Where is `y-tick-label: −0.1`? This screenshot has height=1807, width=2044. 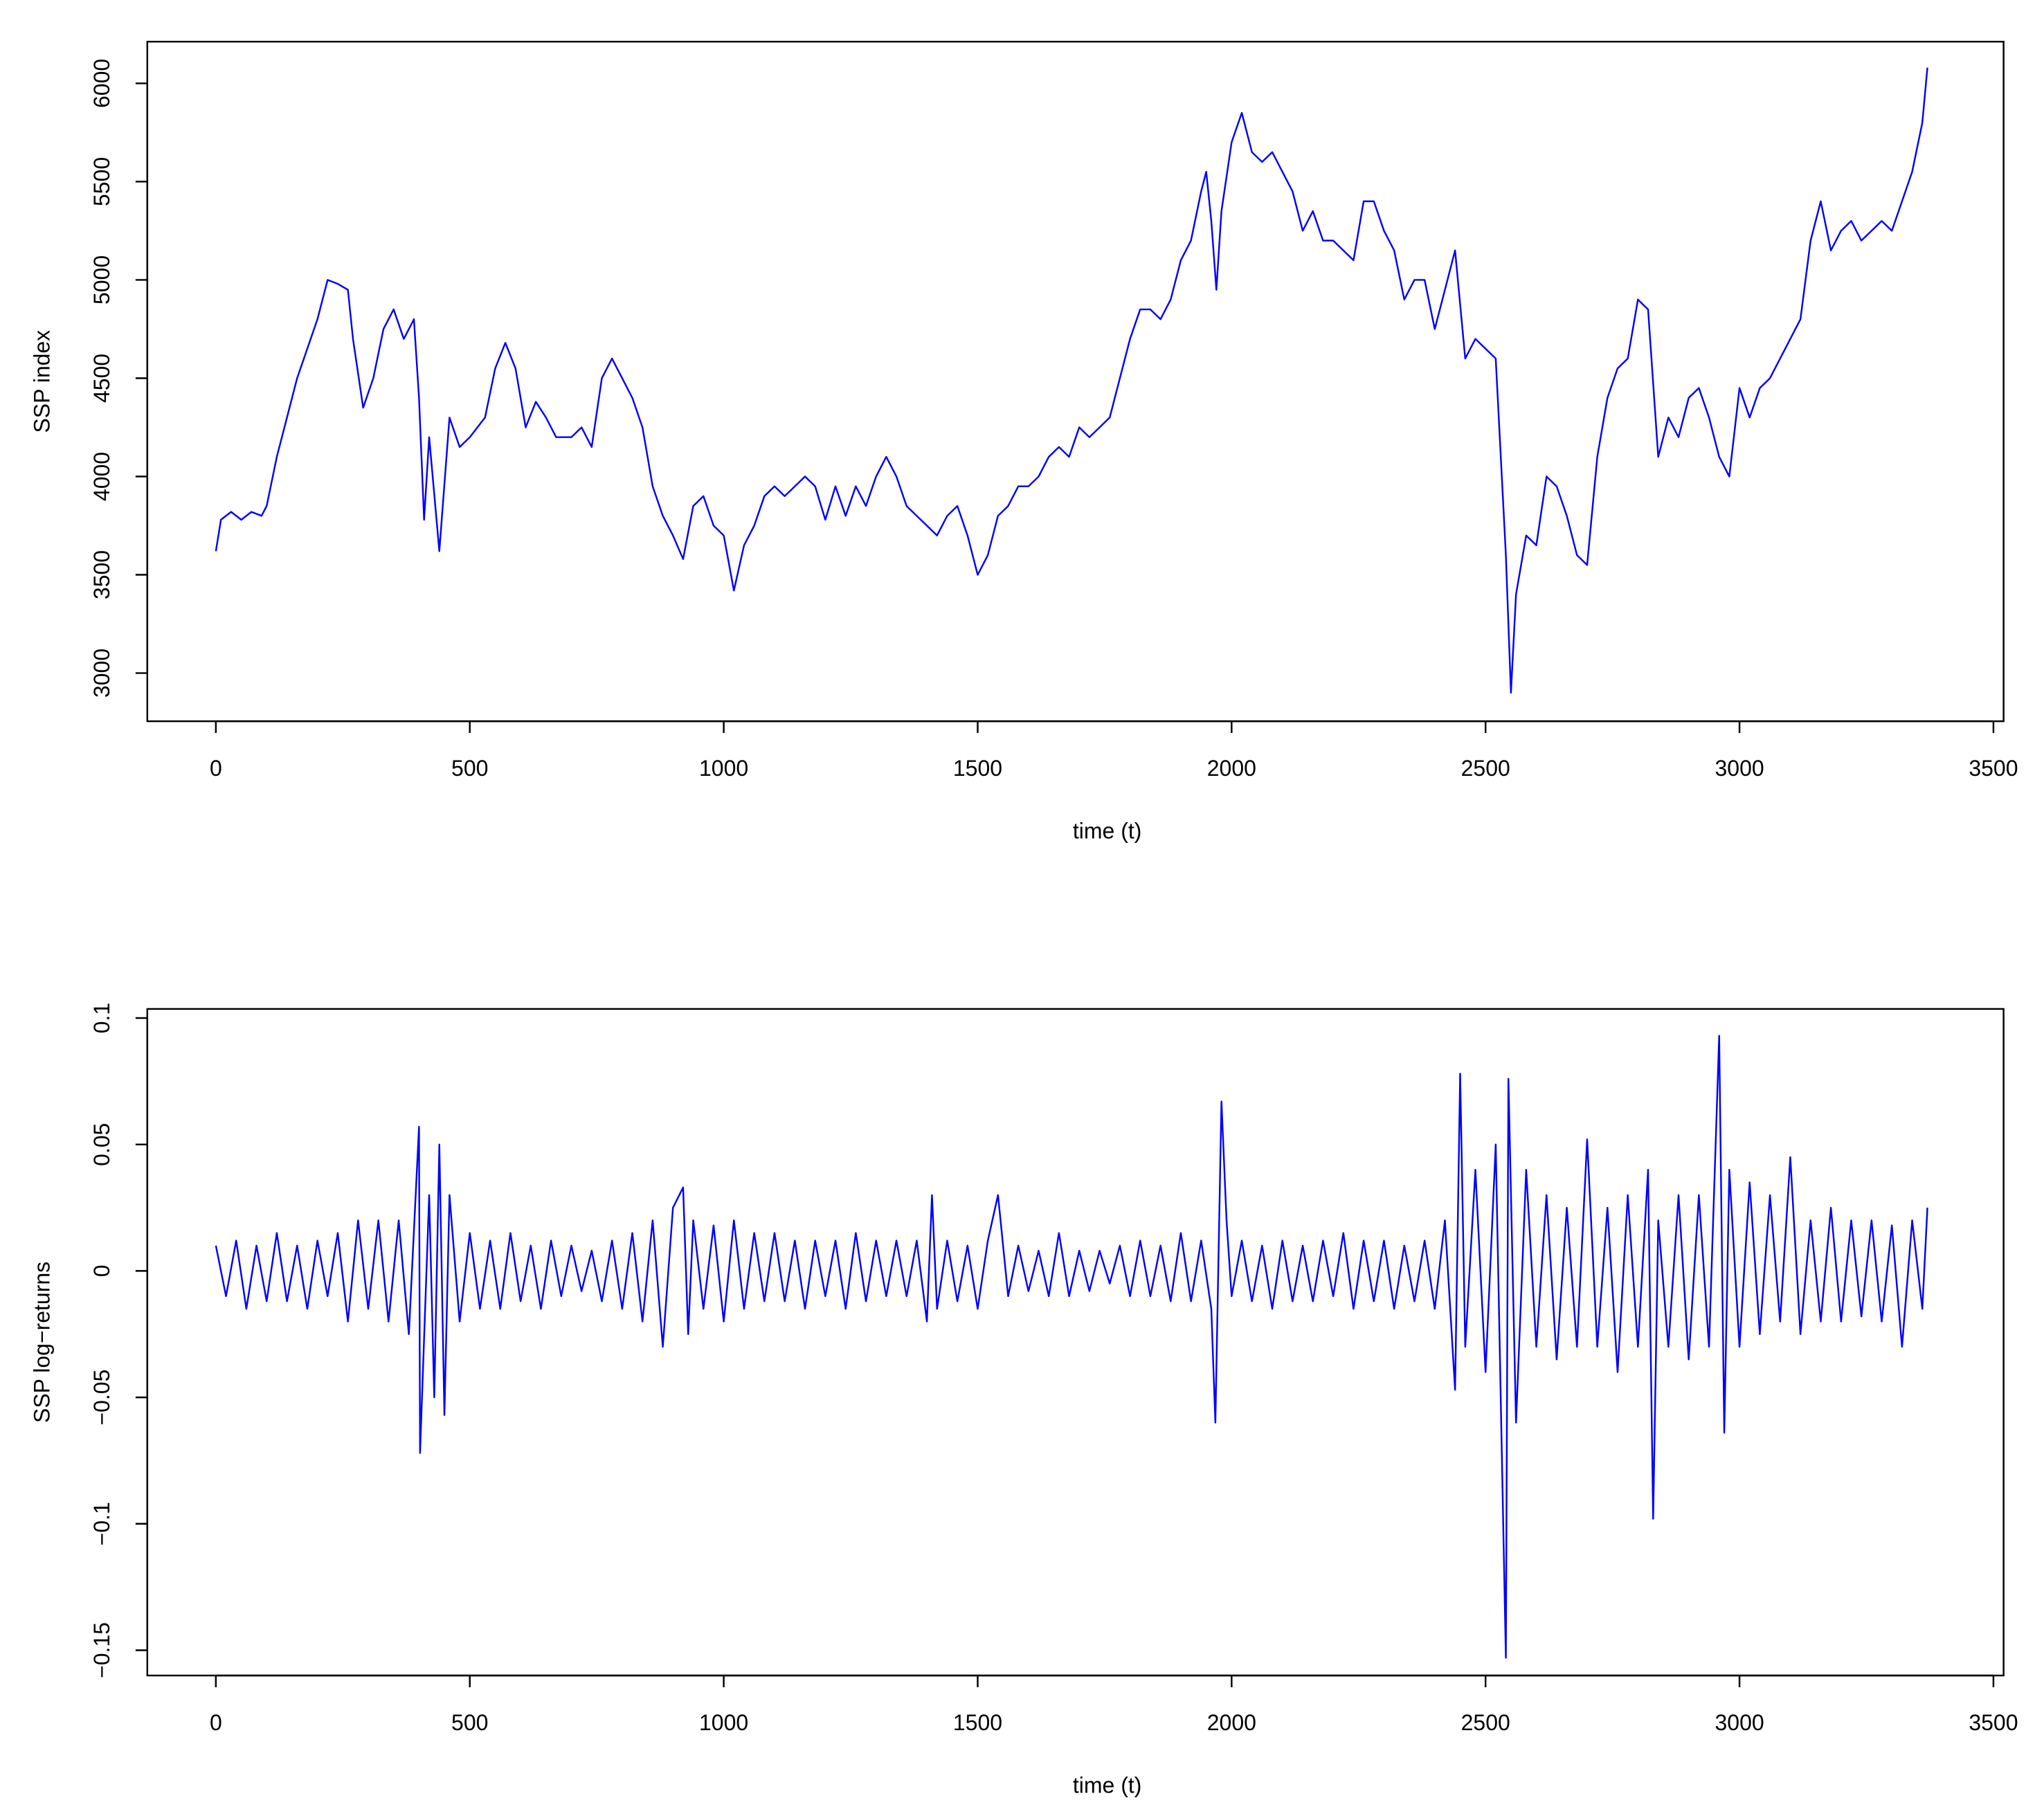
y-tick-label: −0.1 is located at coordinates (101, 1523).